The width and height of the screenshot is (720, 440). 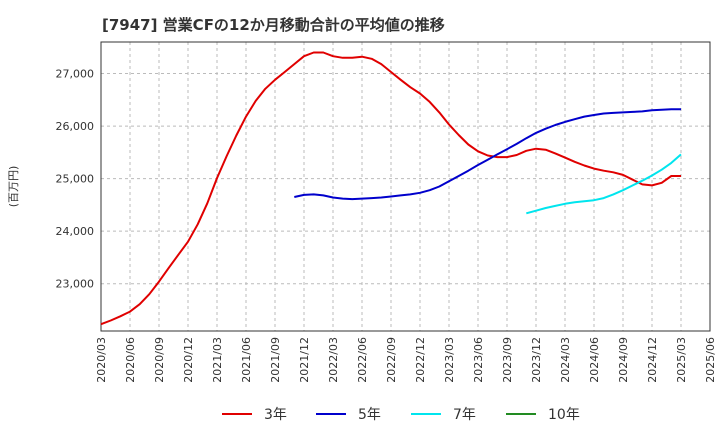 What do you see at coordinates (623, 360) in the screenshot?
I see `x-tick-label: 2024/09` at bounding box center [623, 360].